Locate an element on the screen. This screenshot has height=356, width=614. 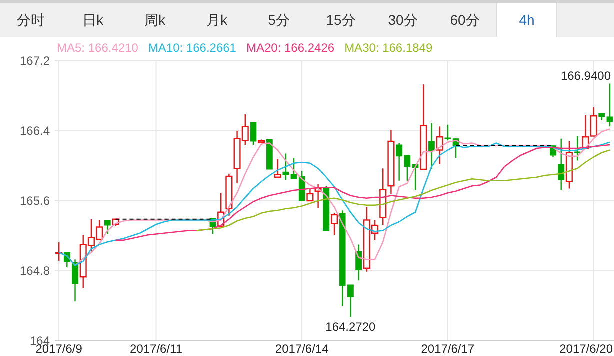
y-tick-label: 164.8 is located at coordinates (35, 271).